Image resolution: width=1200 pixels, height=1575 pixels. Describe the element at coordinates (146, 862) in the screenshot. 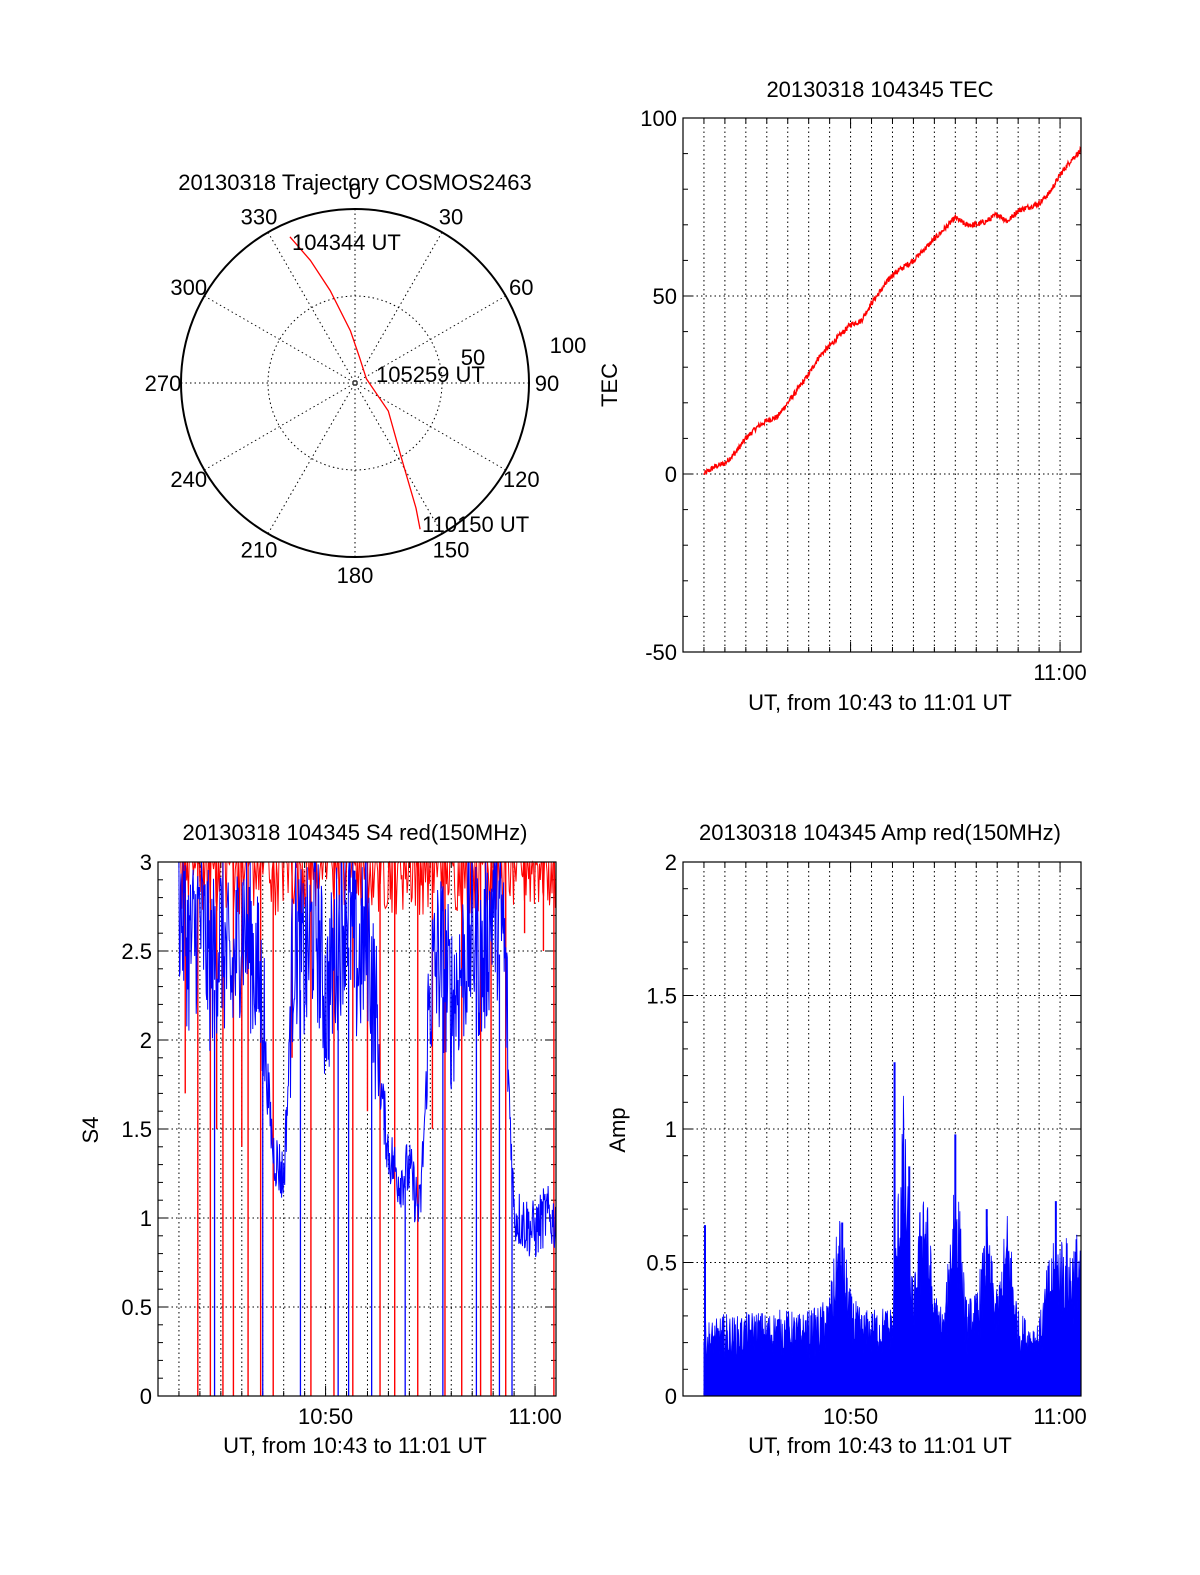

I see `y-tick-label: 3` at that location.